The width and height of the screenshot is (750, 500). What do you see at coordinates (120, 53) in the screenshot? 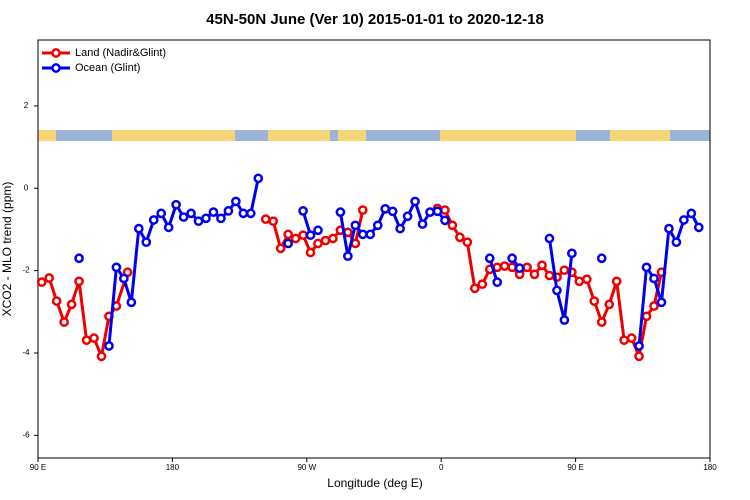
I see `legend-label: Land (Nadir&Glint)` at bounding box center [120, 53].